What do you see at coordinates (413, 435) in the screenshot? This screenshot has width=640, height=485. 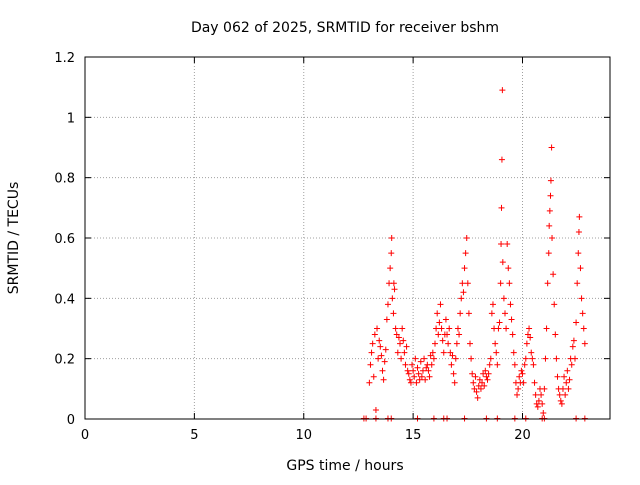 I see `x-tick-label: 15` at bounding box center [413, 435].